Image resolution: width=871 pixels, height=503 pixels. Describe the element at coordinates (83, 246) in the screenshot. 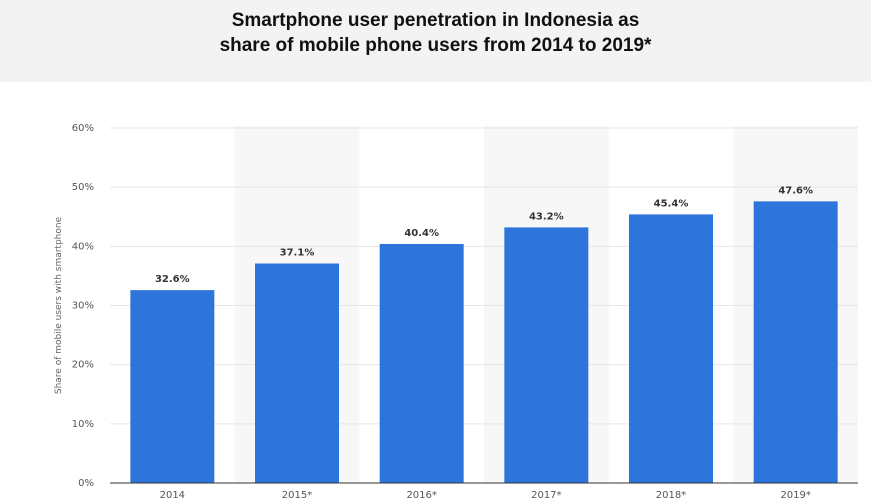

I see `y-tick-label: 40%` at that location.